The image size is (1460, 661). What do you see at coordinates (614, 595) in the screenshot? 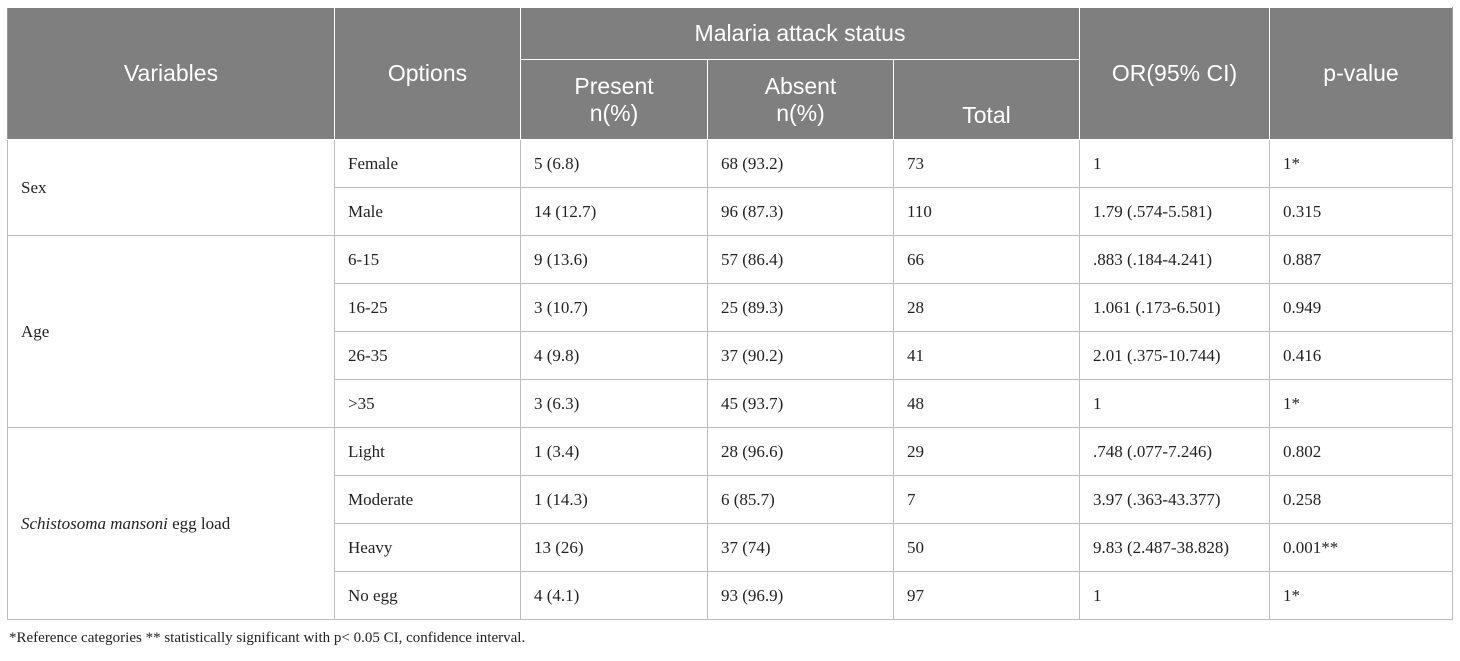
I see `present-cell: 4 (4.1)` at bounding box center [614, 595].